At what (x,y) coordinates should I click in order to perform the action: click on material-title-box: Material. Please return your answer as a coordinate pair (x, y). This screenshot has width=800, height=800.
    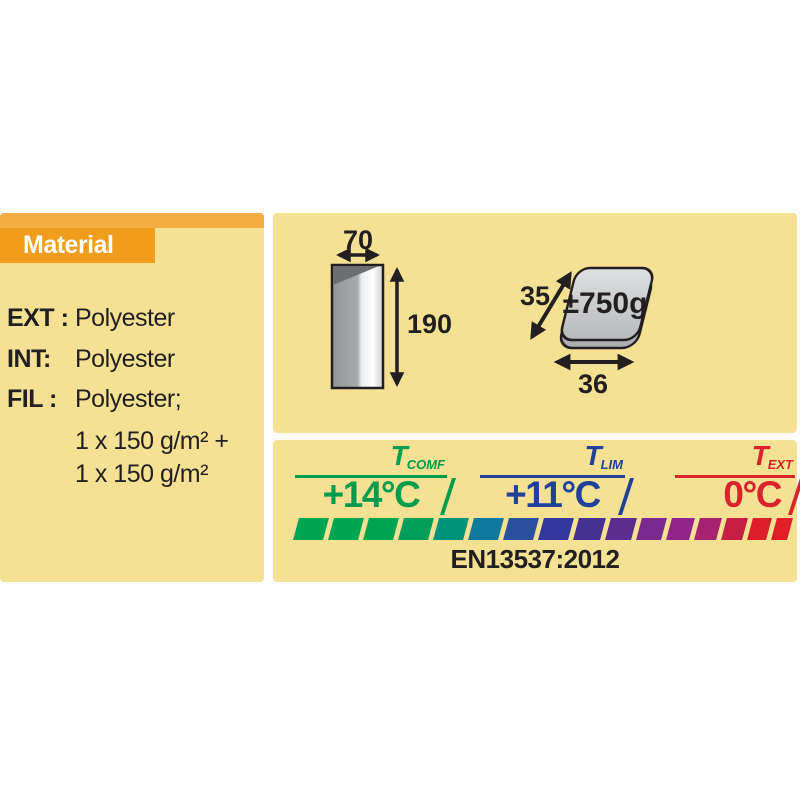
    Looking at the image, I should click on (77, 245).